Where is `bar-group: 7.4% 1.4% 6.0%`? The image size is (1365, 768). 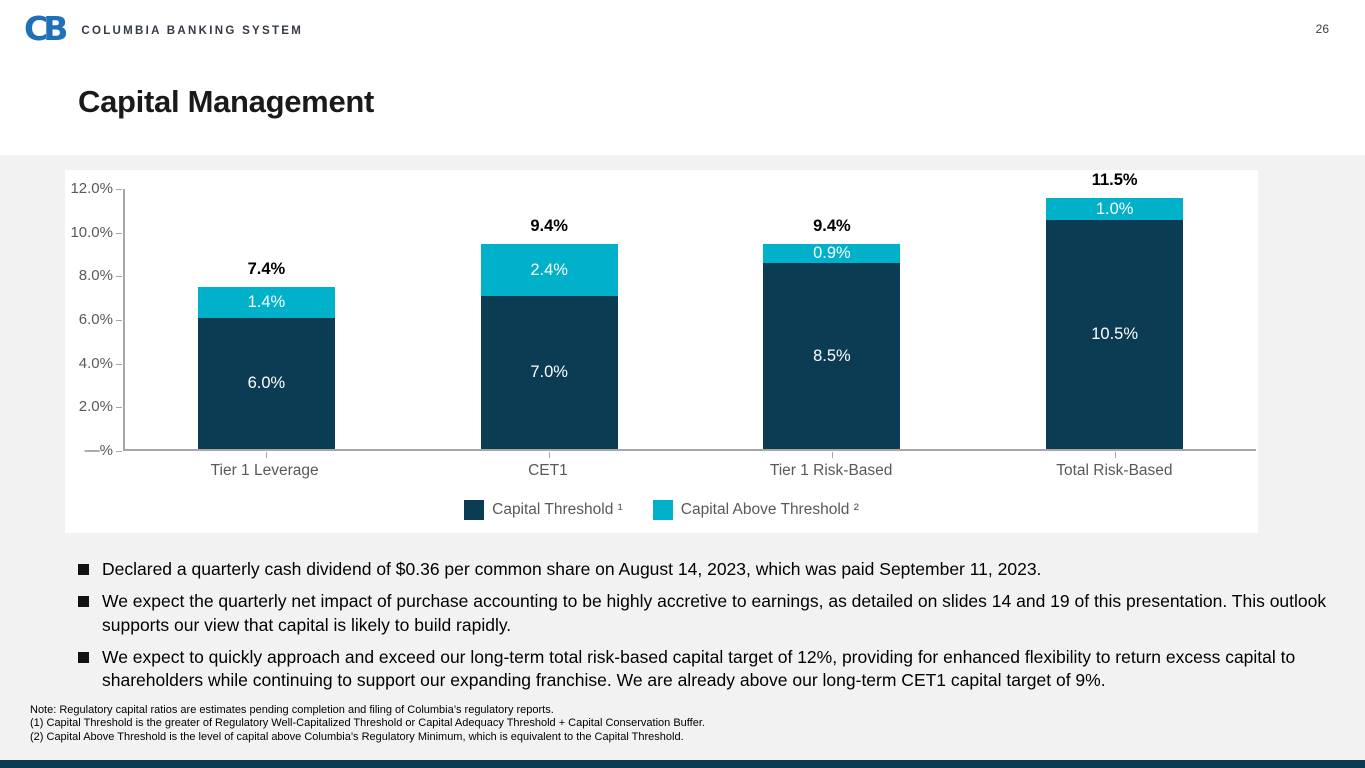 bar-group: 7.4% 1.4% 6.0% is located at coordinates (266, 323).